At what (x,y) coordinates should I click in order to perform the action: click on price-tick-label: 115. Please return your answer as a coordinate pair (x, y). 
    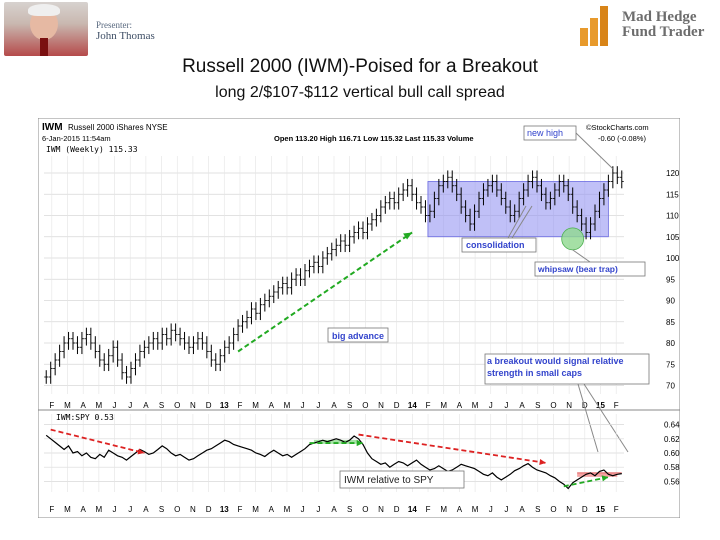
    Looking at the image, I should click on (672, 194).